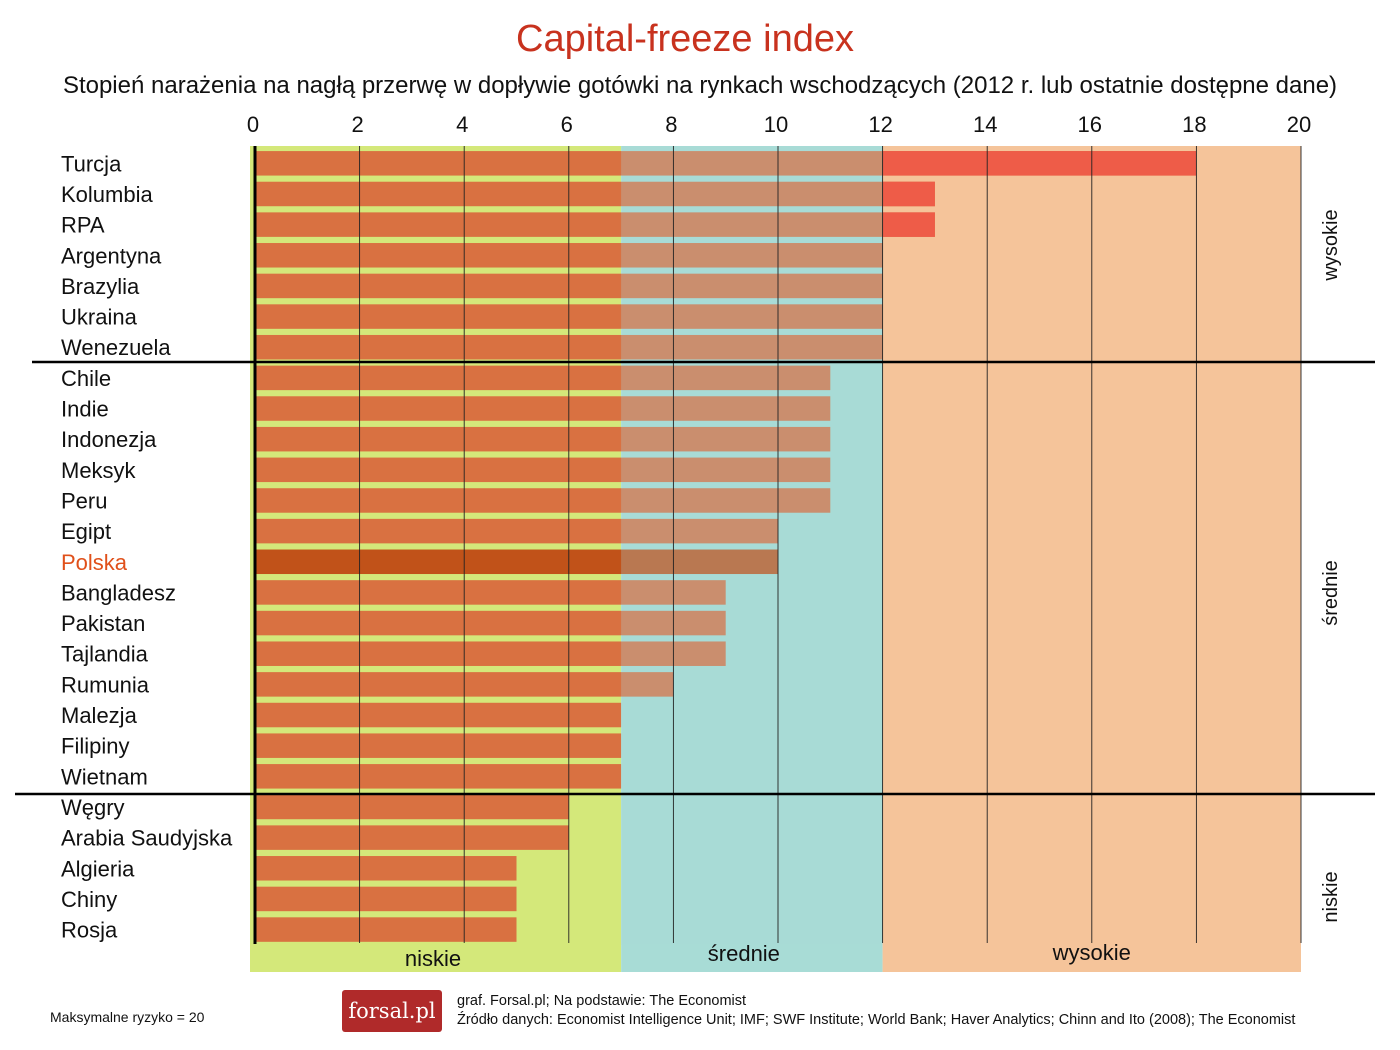 Image resolution: width=1400 pixels, height=1050 pixels. I want to click on forsal-logo: forsal.pl, so click(392, 1011).